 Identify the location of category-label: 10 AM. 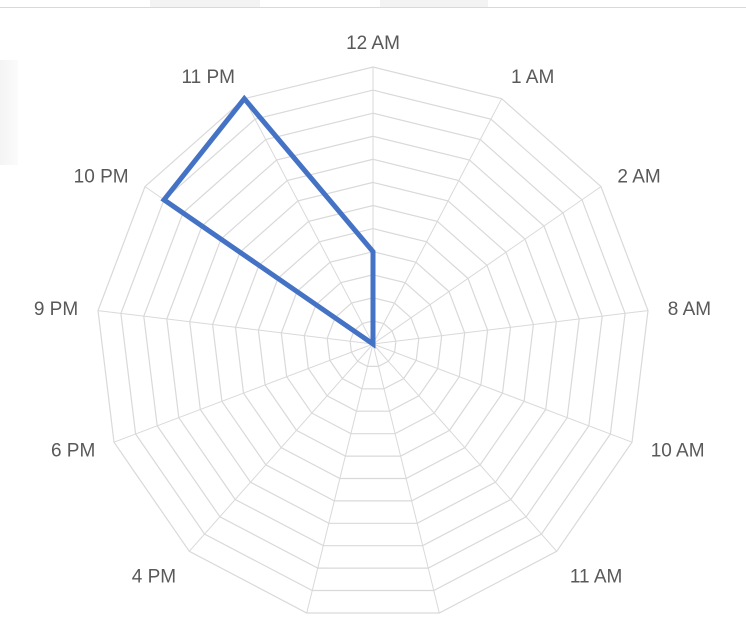
(678, 450).